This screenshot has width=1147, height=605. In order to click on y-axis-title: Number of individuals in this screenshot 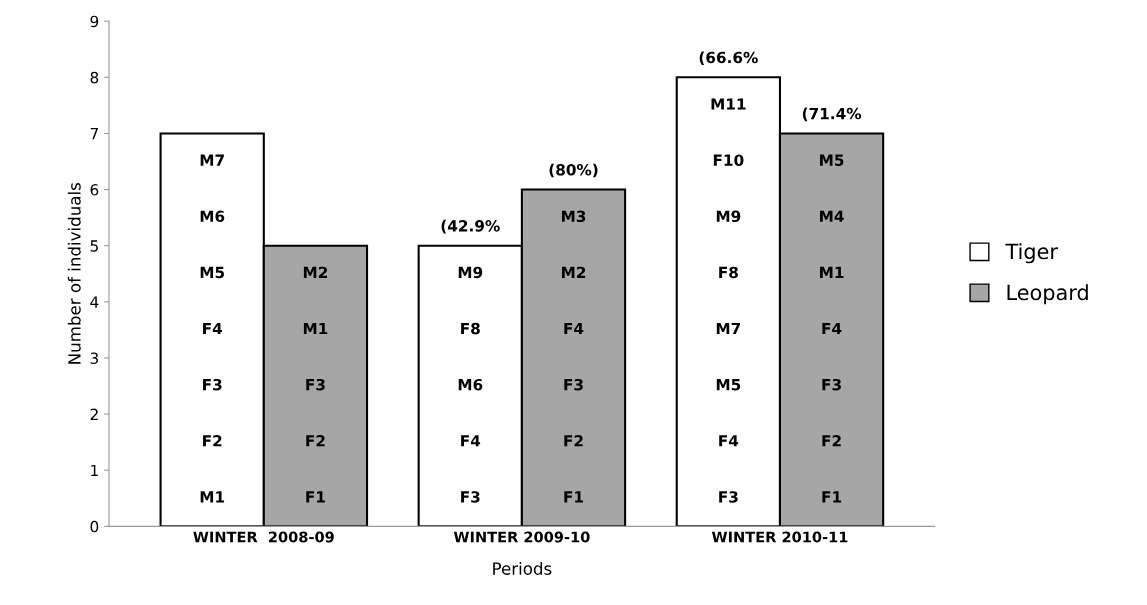, I will do `click(74, 273)`.